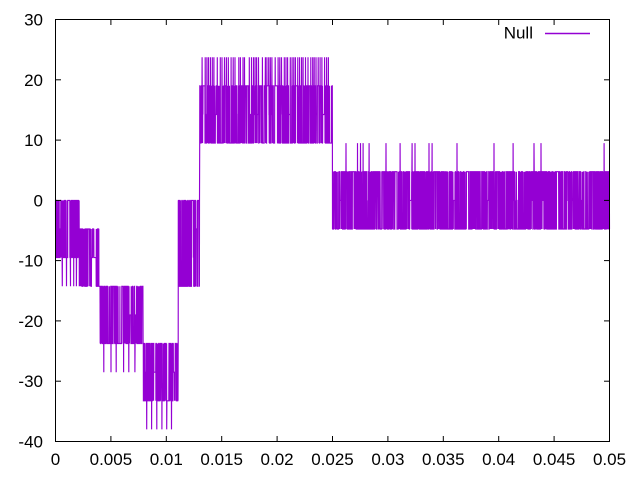 Image resolution: width=640 pixels, height=480 pixels. I want to click on svg-text: -30, so click(30, 381).